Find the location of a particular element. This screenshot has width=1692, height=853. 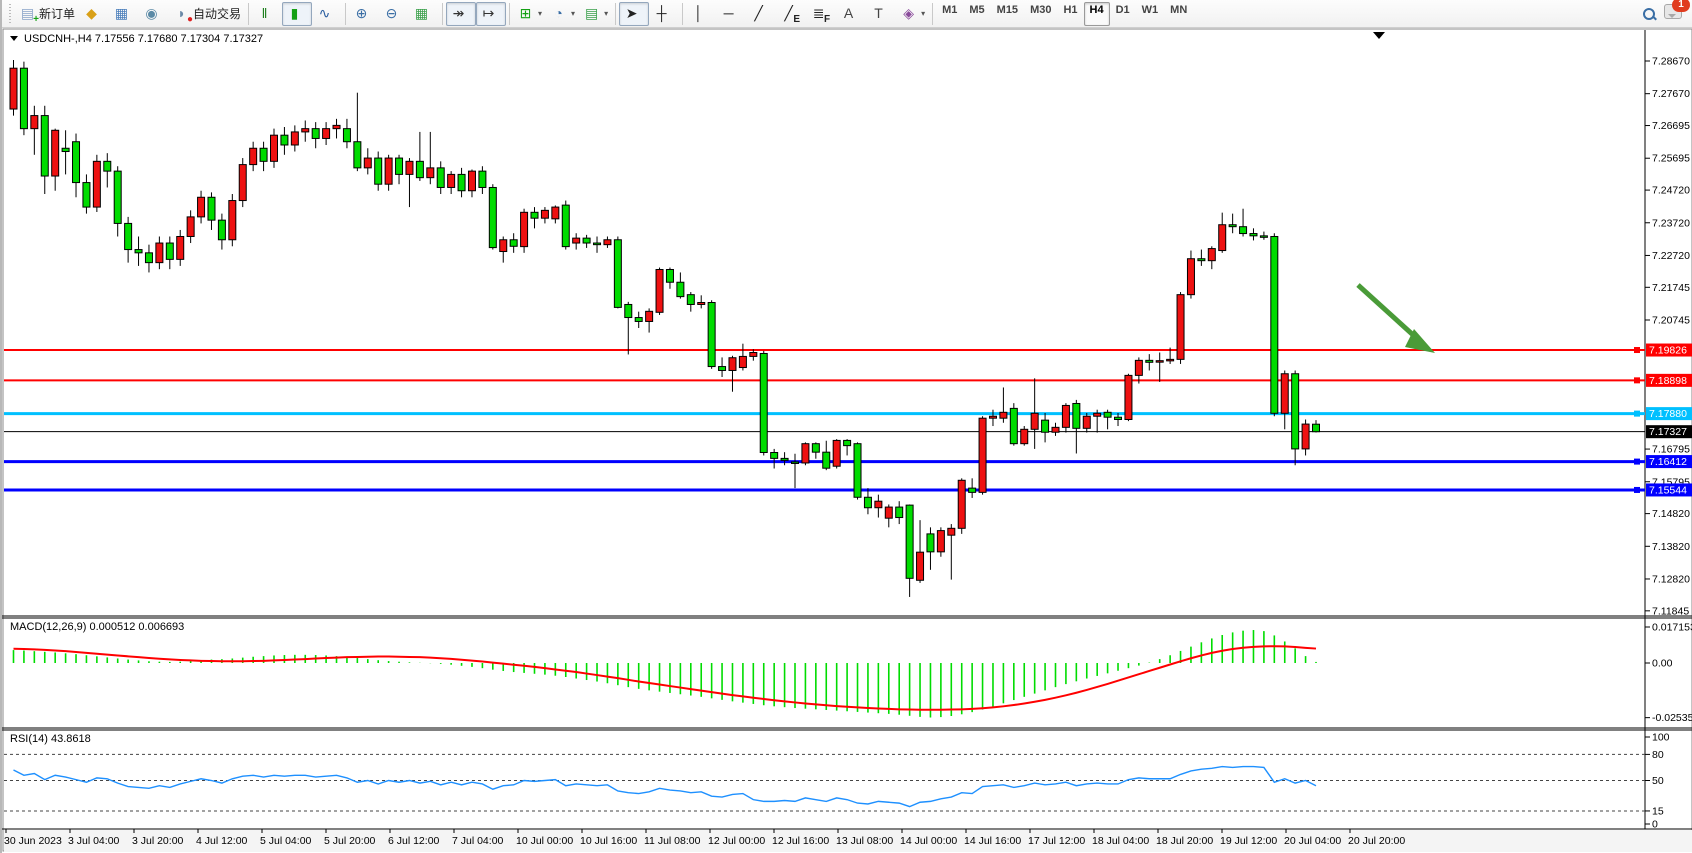

svg-text: 7.11845 is located at coordinates (1670, 611).